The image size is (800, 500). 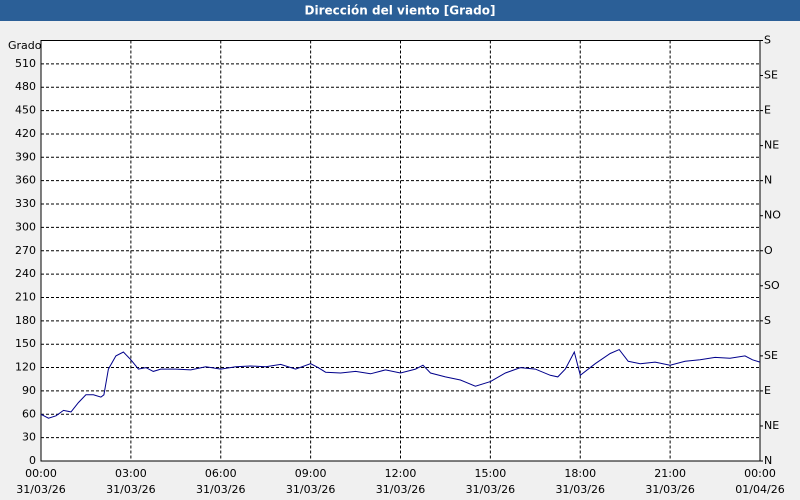 What do you see at coordinates (25, 203) in the screenshot?
I see `y-tick-label: 330` at bounding box center [25, 203].